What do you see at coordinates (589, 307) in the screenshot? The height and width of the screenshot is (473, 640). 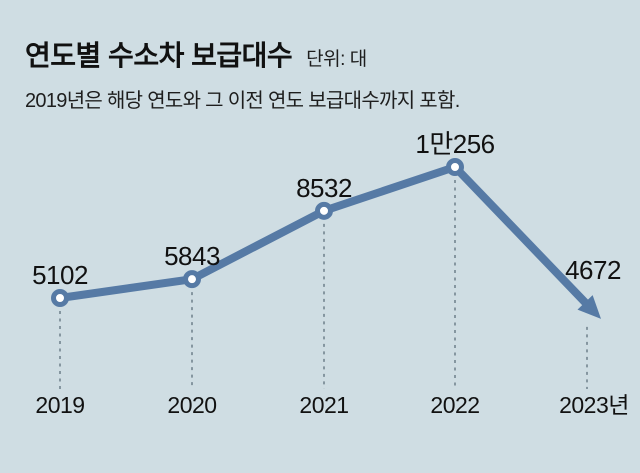 I see `arrowhead` at bounding box center [589, 307].